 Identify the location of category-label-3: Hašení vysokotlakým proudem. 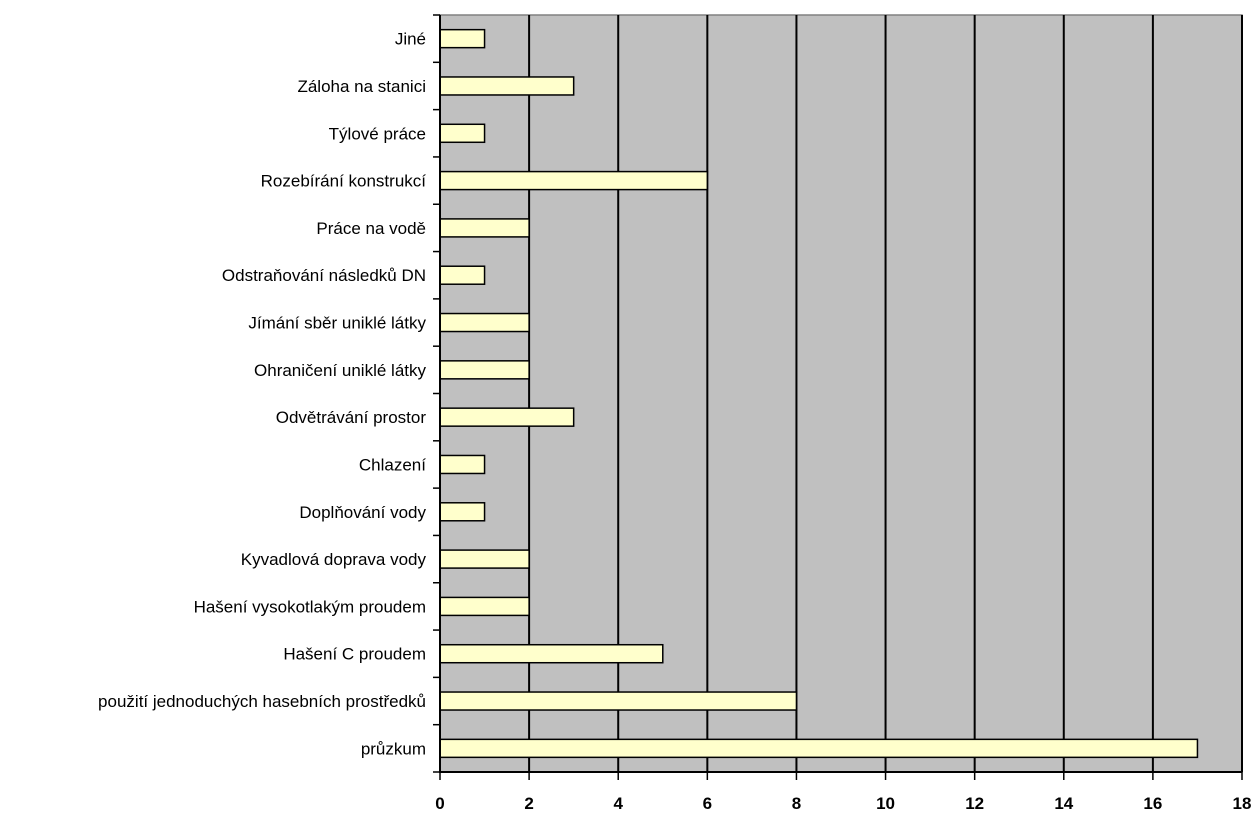
(310, 606).